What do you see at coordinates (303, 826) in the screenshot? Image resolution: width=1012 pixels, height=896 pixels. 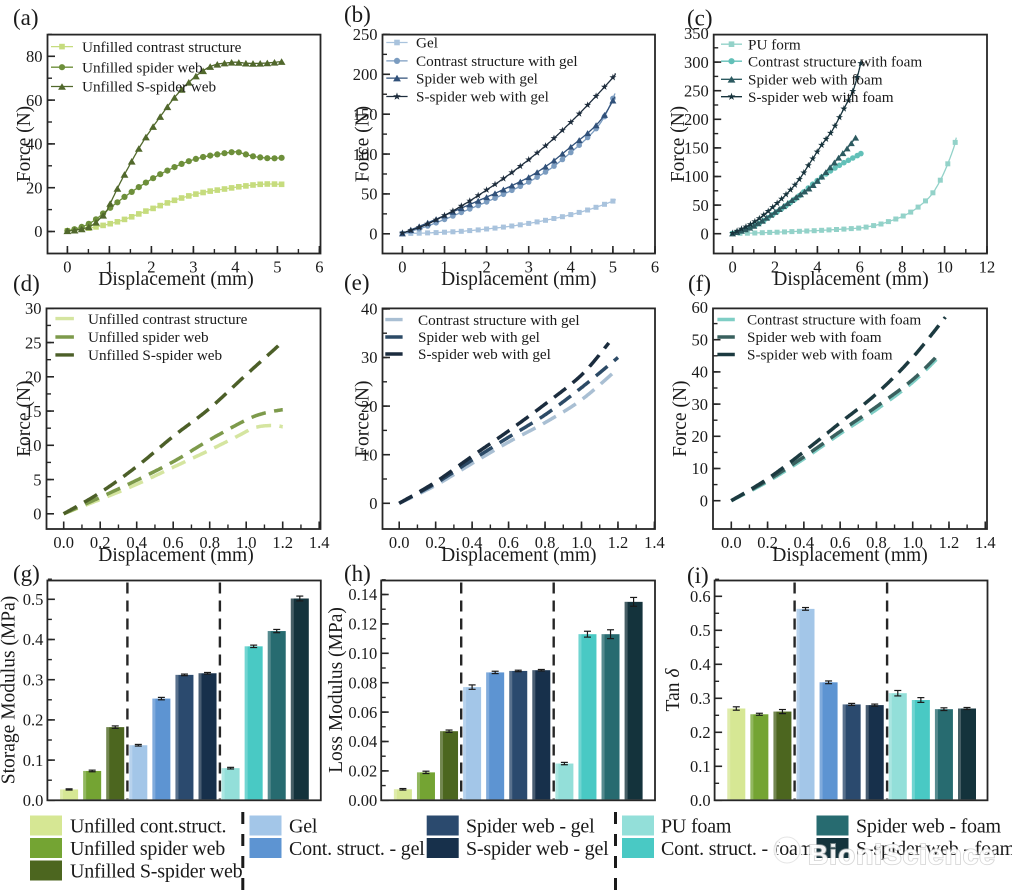 I see `svg-text: Gel` at bounding box center [303, 826].